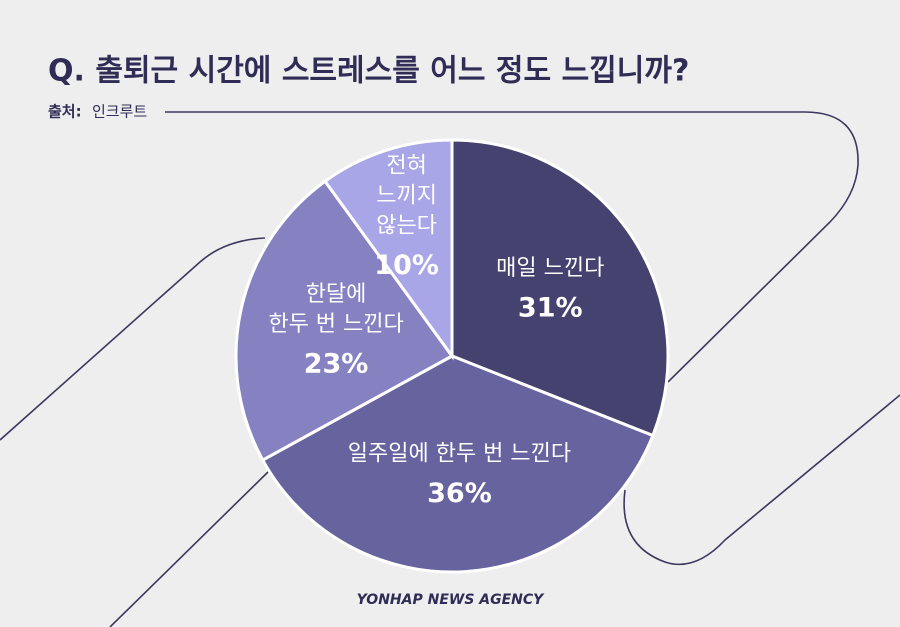 The height and width of the screenshot is (627, 900). I want to click on value-label: 31%, so click(550, 308).